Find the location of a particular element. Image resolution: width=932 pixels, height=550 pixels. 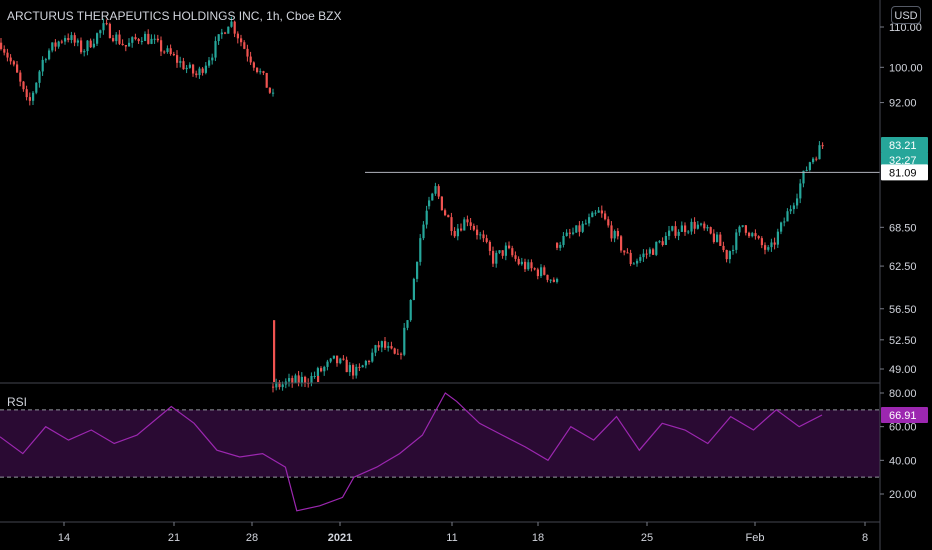

currency-button: USD is located at coordinates (906, 15).